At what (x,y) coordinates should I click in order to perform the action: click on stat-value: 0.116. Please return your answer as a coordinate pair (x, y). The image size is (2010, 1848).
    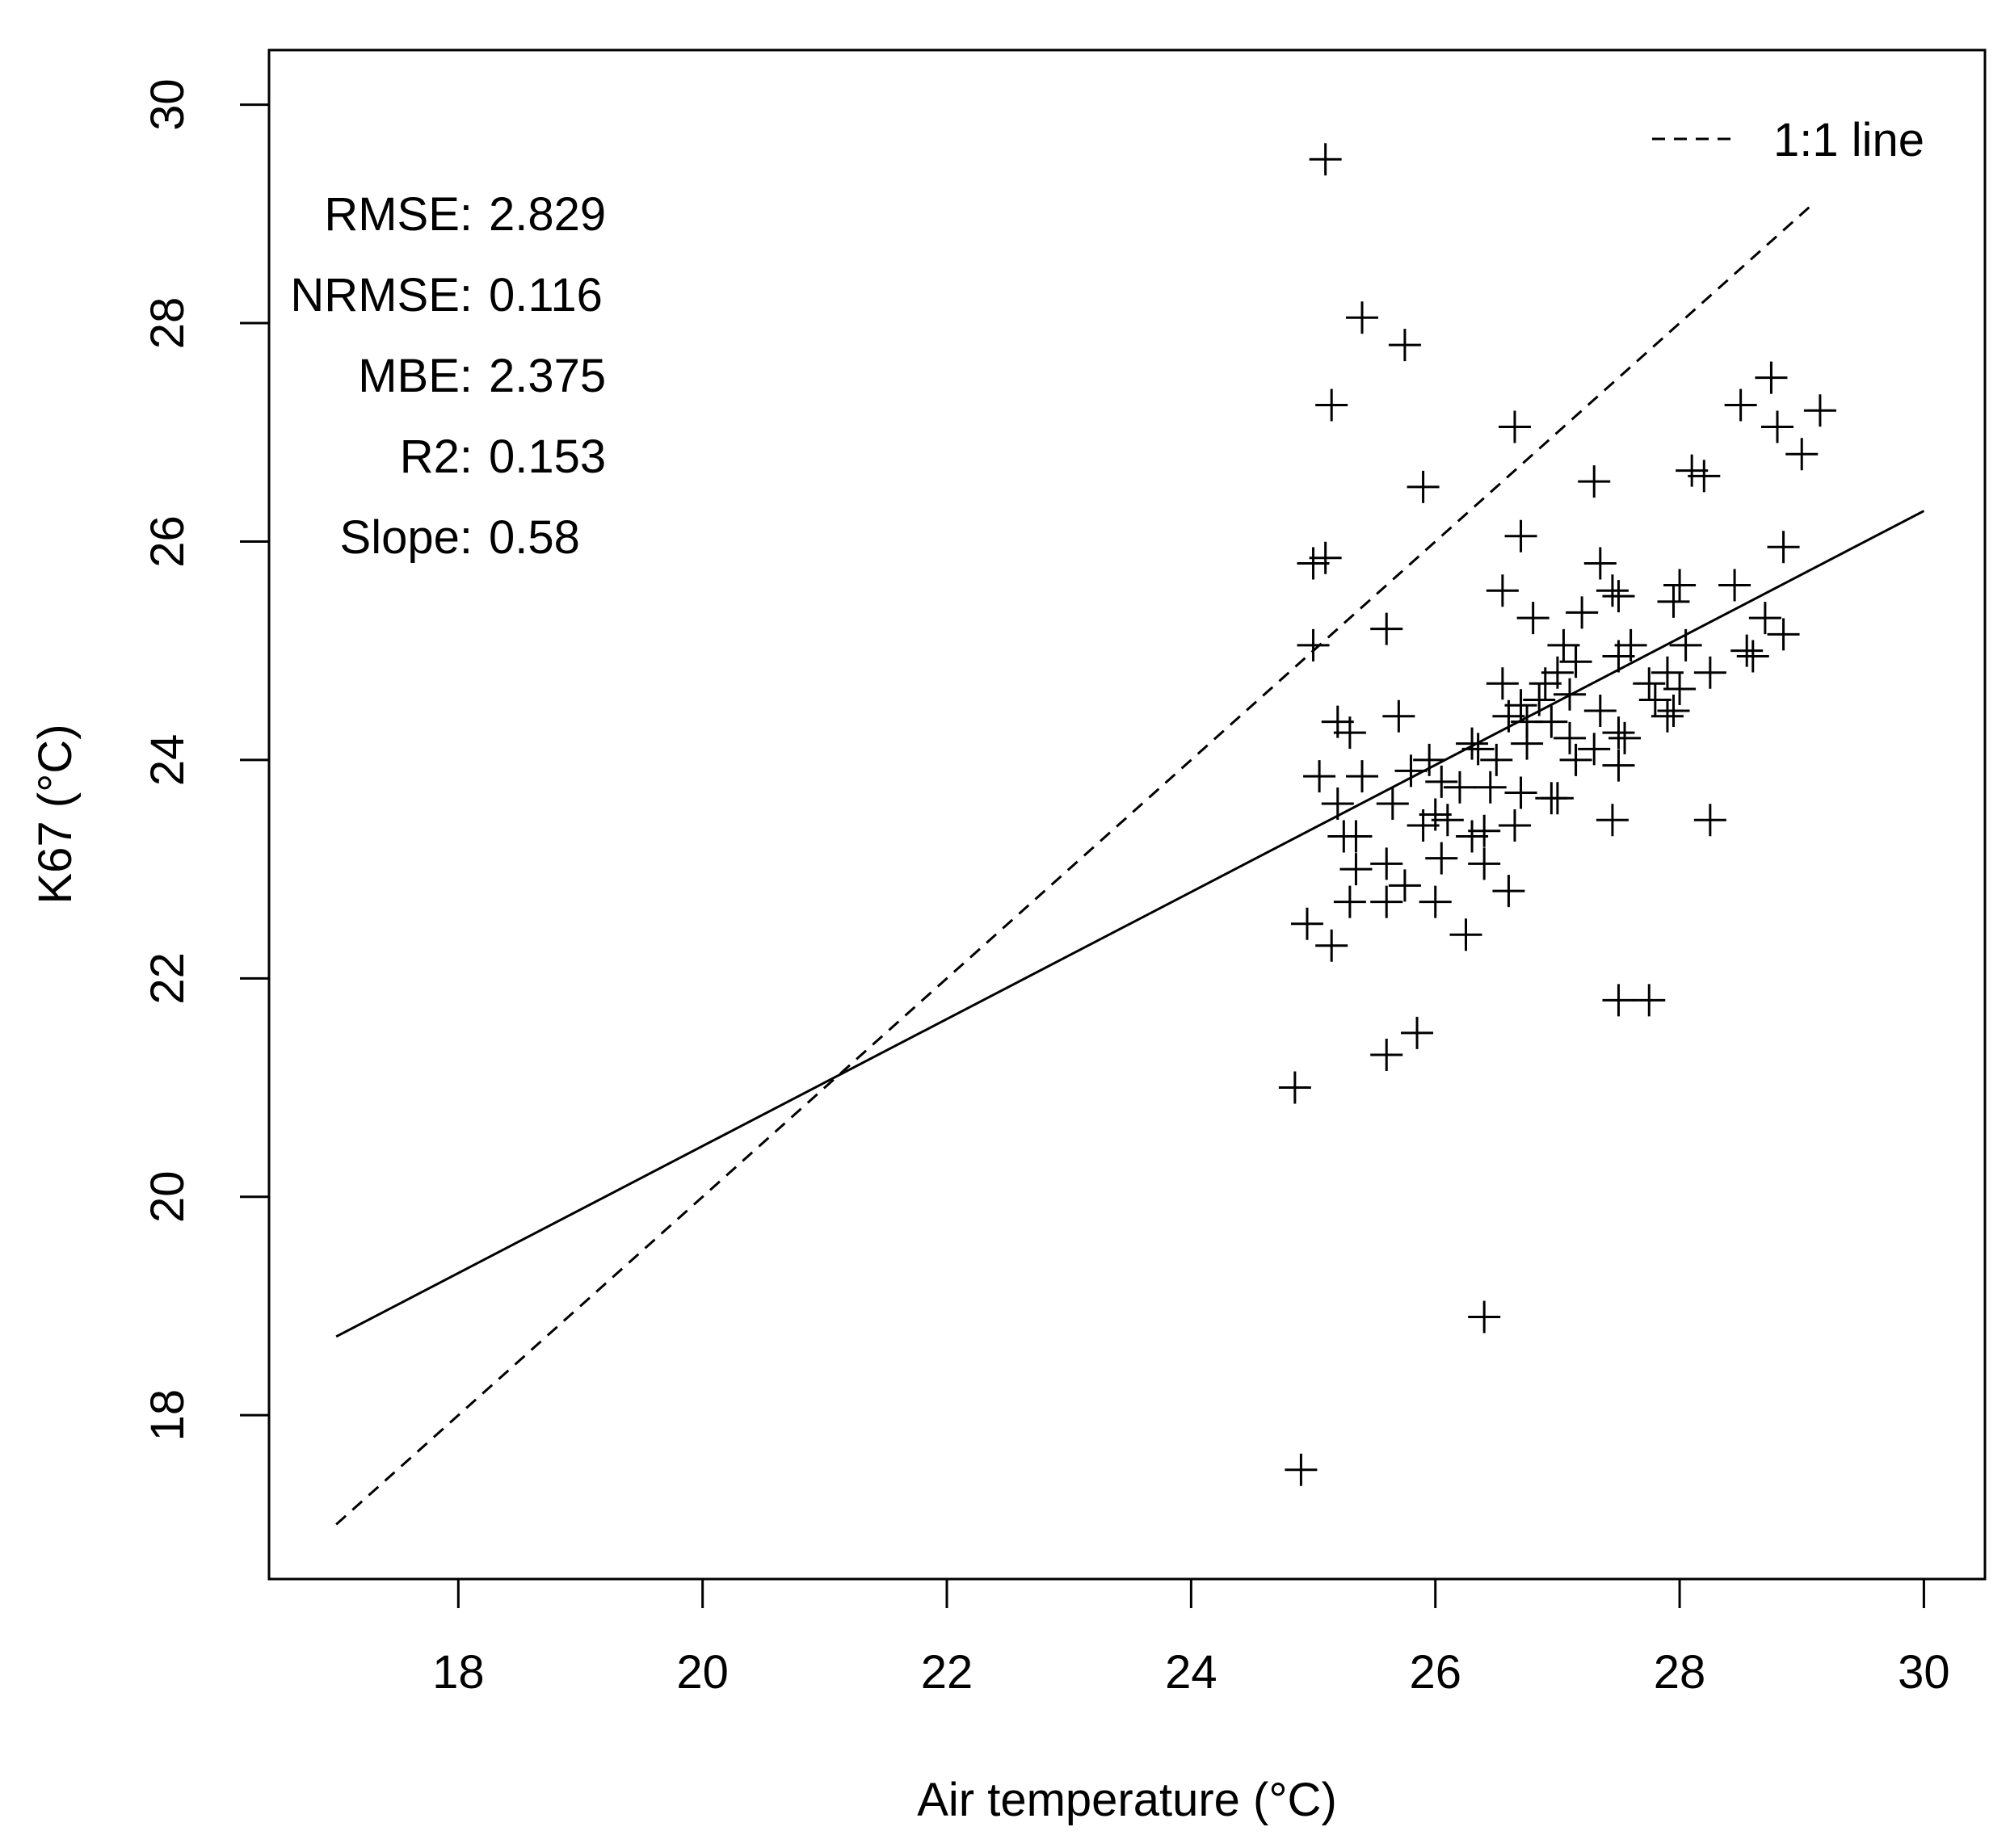
    Looking at the image, I should click on (546, 295).